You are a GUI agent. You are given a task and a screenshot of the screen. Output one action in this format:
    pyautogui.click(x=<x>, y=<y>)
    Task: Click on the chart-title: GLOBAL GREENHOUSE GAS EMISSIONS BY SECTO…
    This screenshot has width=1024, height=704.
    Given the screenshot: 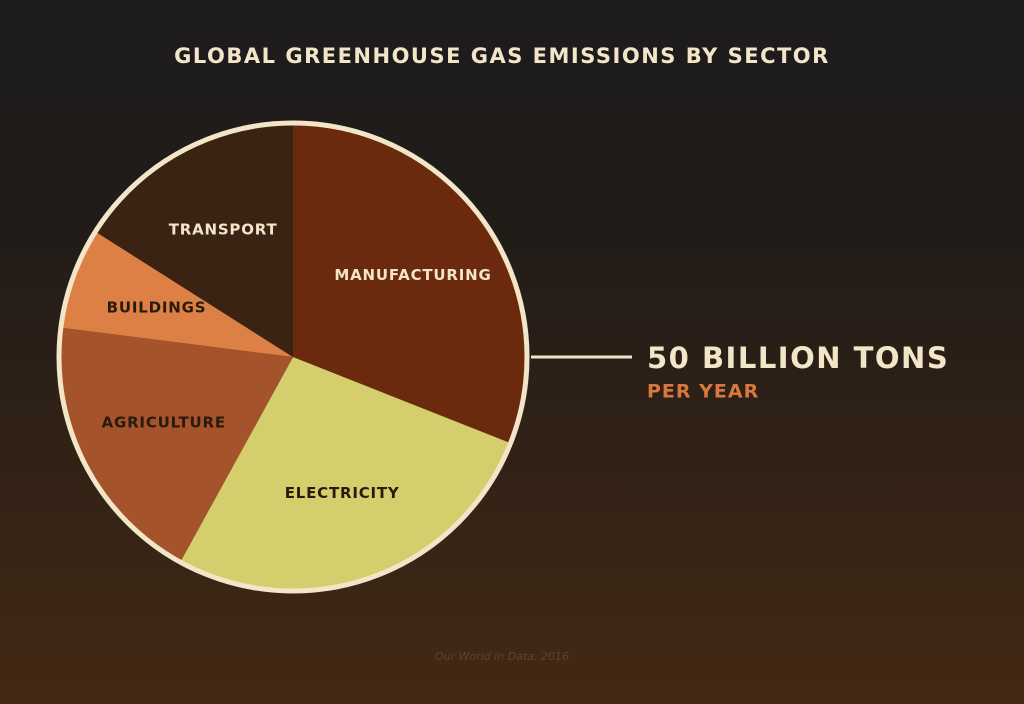 What is the action you would take?
    pyautogui.click(x=502, y=56)
    